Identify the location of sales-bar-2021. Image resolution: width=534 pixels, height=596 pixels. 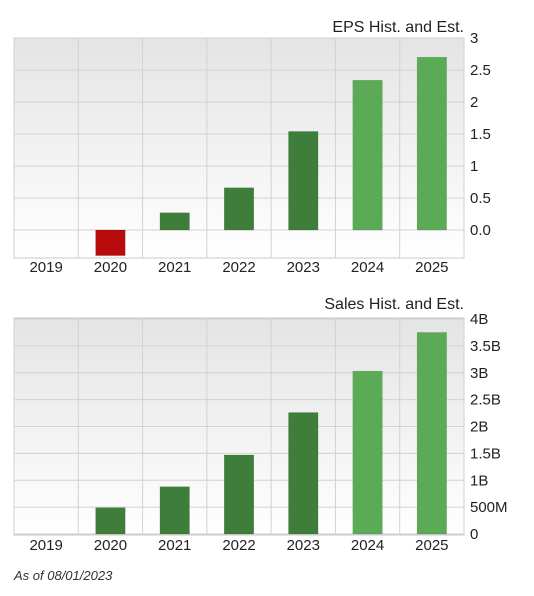
(174, 510).